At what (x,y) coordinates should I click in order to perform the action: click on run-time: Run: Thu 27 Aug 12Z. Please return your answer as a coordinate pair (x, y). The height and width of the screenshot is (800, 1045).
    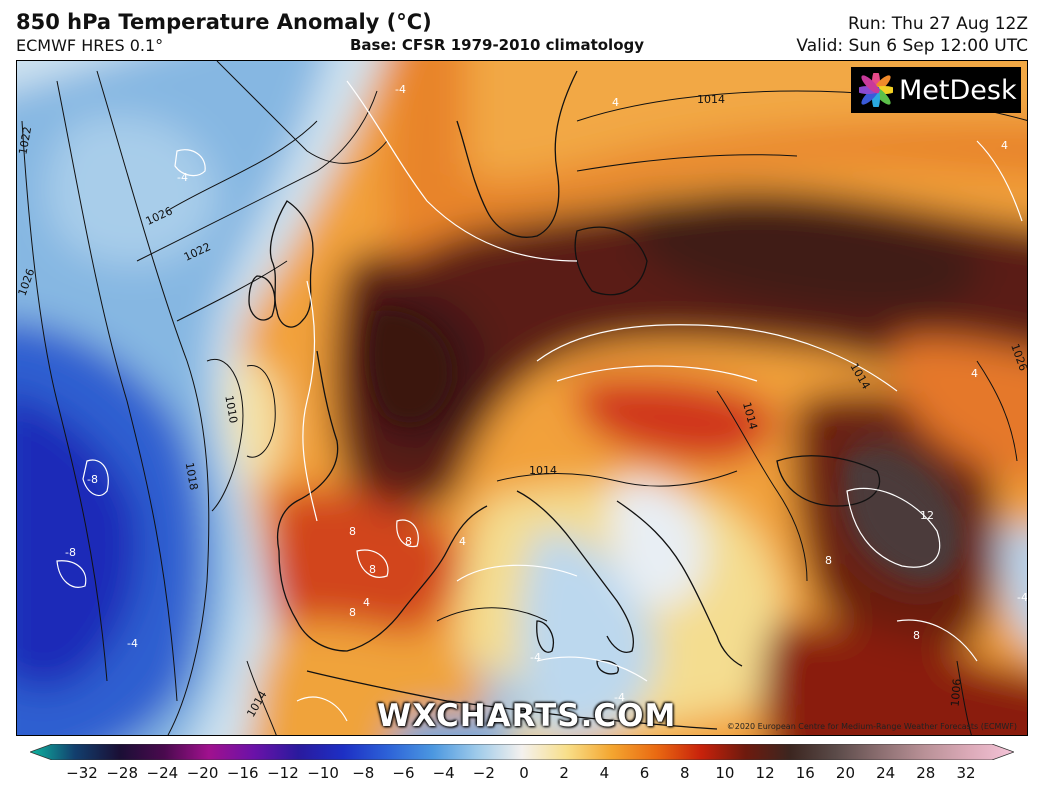
    Looking at the image, I should click on (938, 24).